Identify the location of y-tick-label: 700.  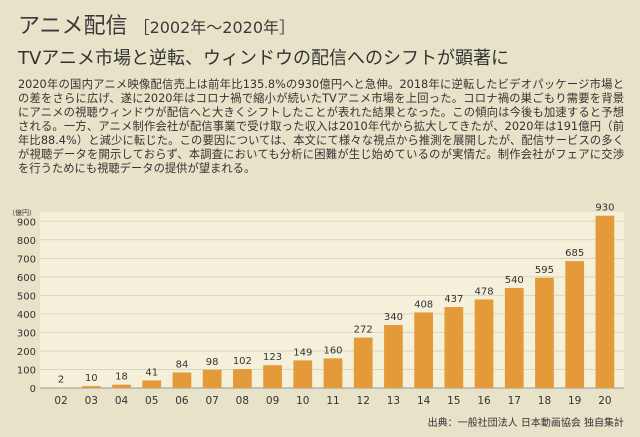
(26, 259).